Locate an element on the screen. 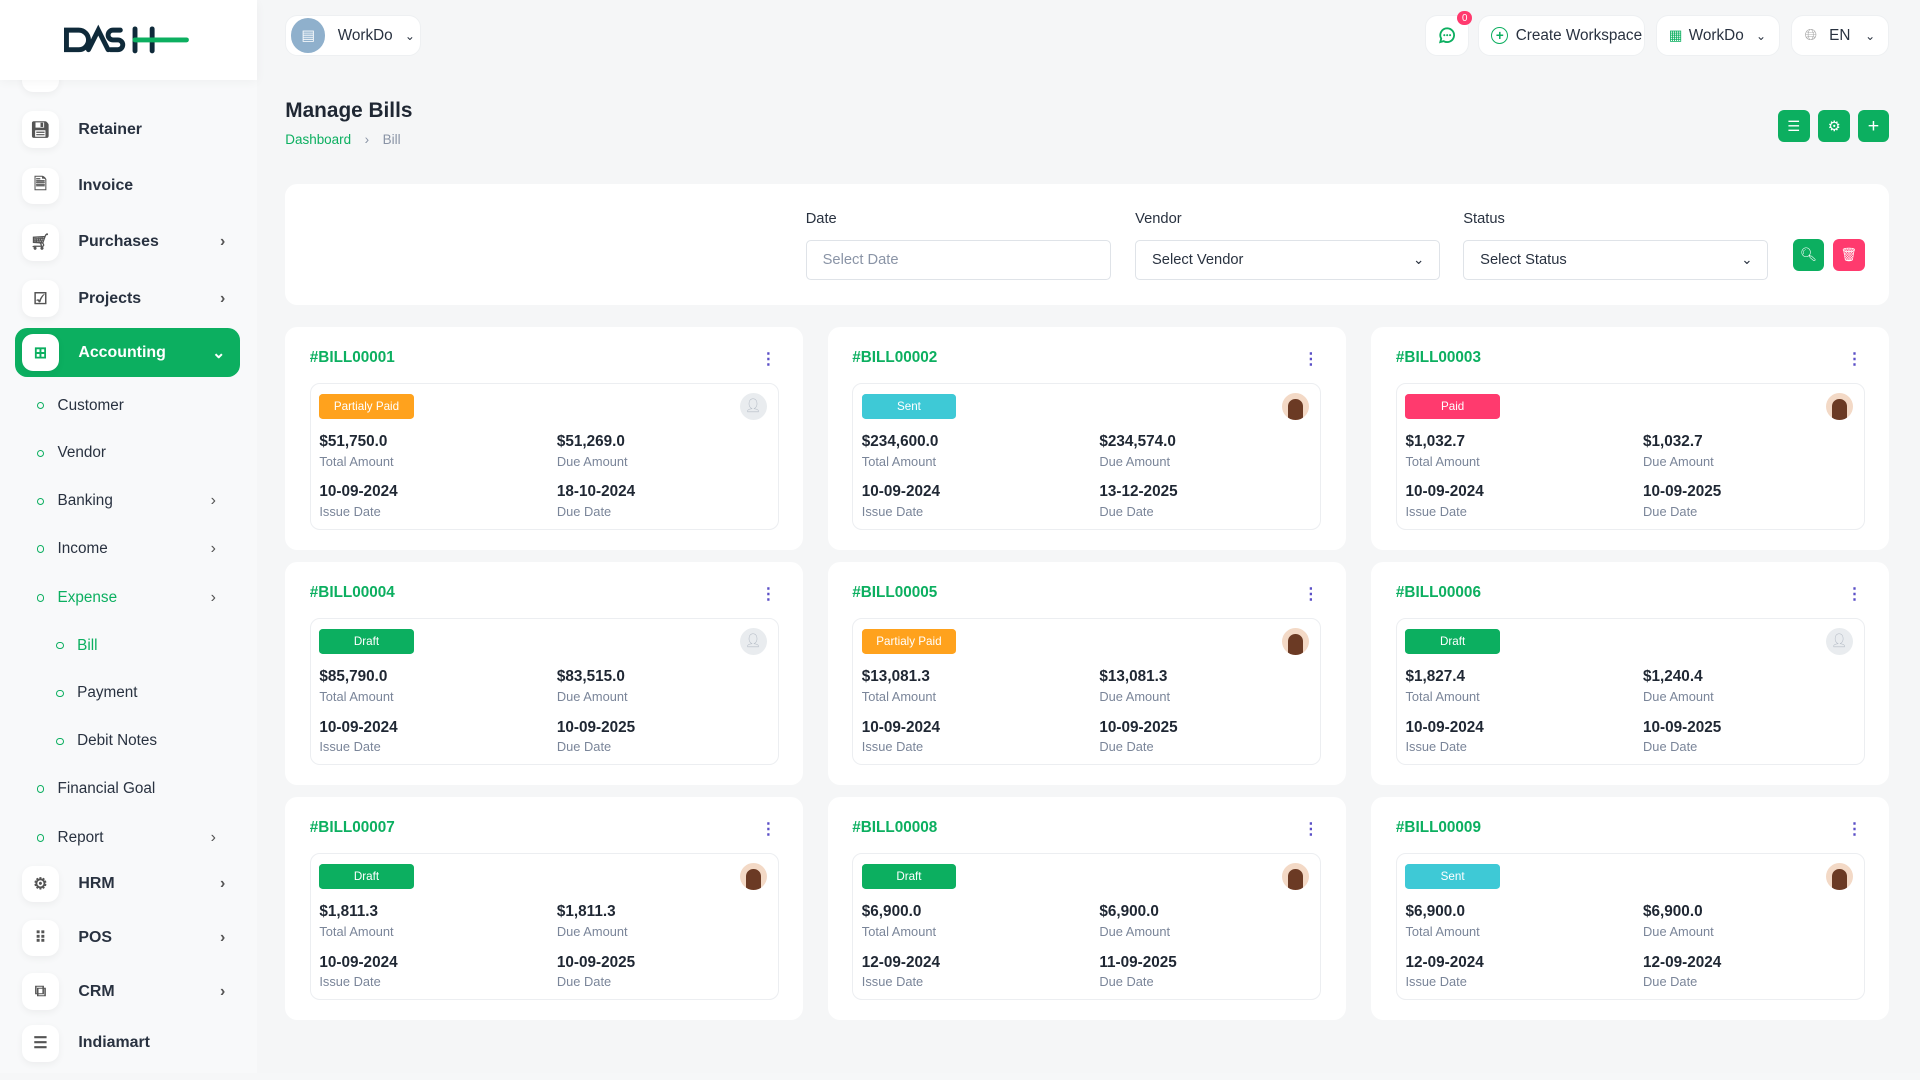 The image size is (1920, 1080). bill-id-link: #BILL00003 is located at coordinates (1438, 357).